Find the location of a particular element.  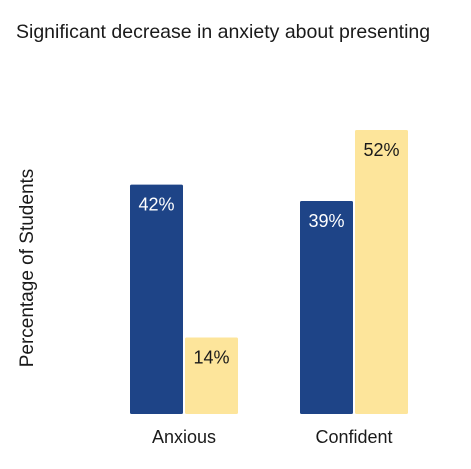

x-tick-label-confident: Confident is located at coordinates (353, 437).